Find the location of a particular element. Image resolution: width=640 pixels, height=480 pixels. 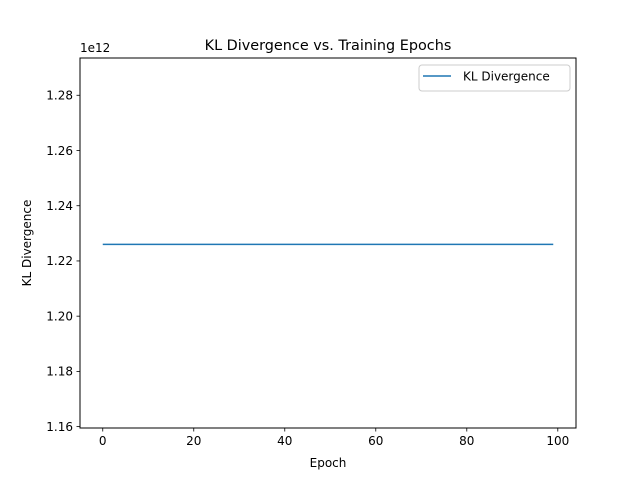

y-axis-offset-text: 1e12 is located at coordinates (95, 48).